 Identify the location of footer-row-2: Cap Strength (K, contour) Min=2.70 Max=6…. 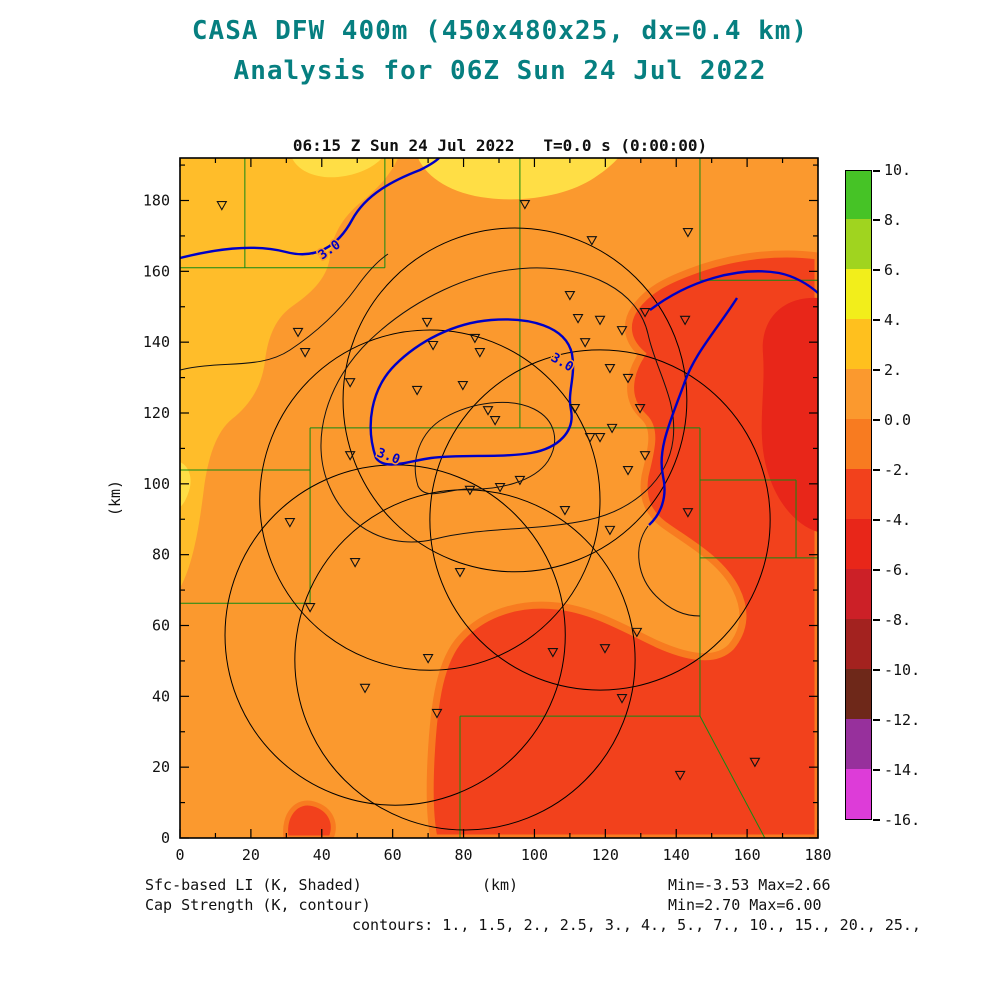
(500, 906).